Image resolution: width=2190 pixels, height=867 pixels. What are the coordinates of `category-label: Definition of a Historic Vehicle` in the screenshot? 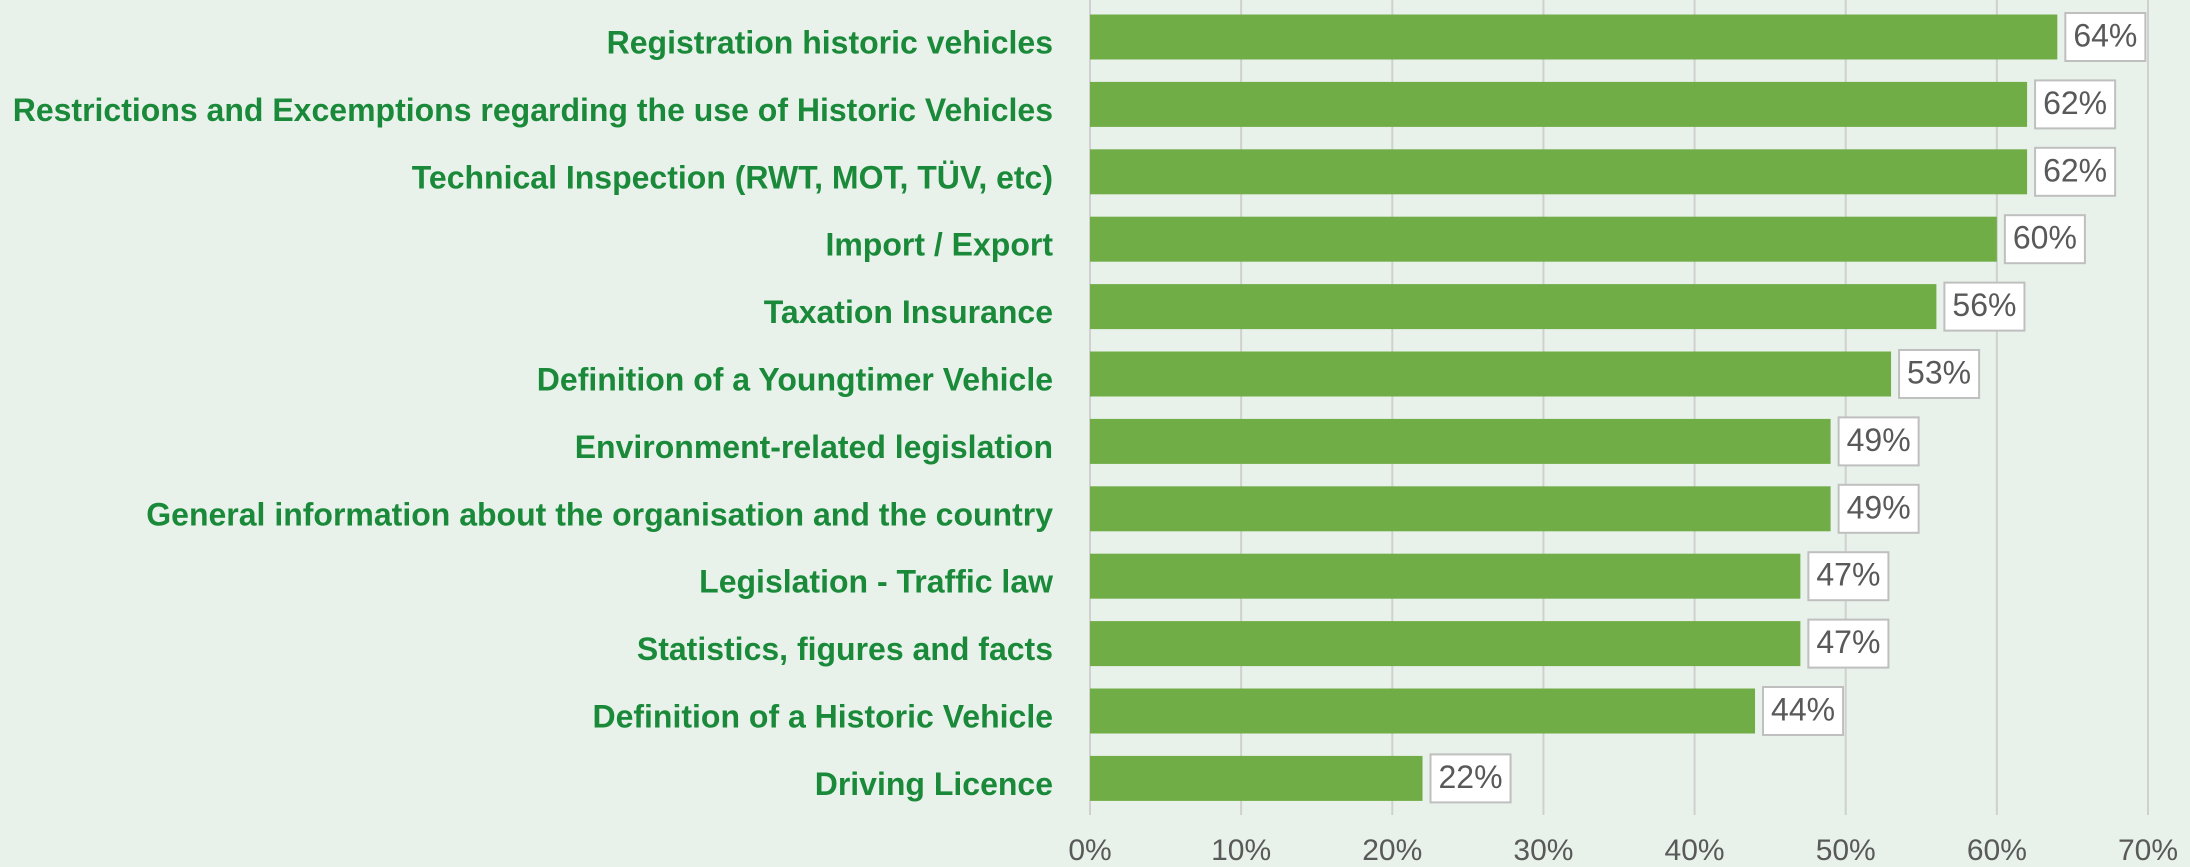 It's located at (822, 716).